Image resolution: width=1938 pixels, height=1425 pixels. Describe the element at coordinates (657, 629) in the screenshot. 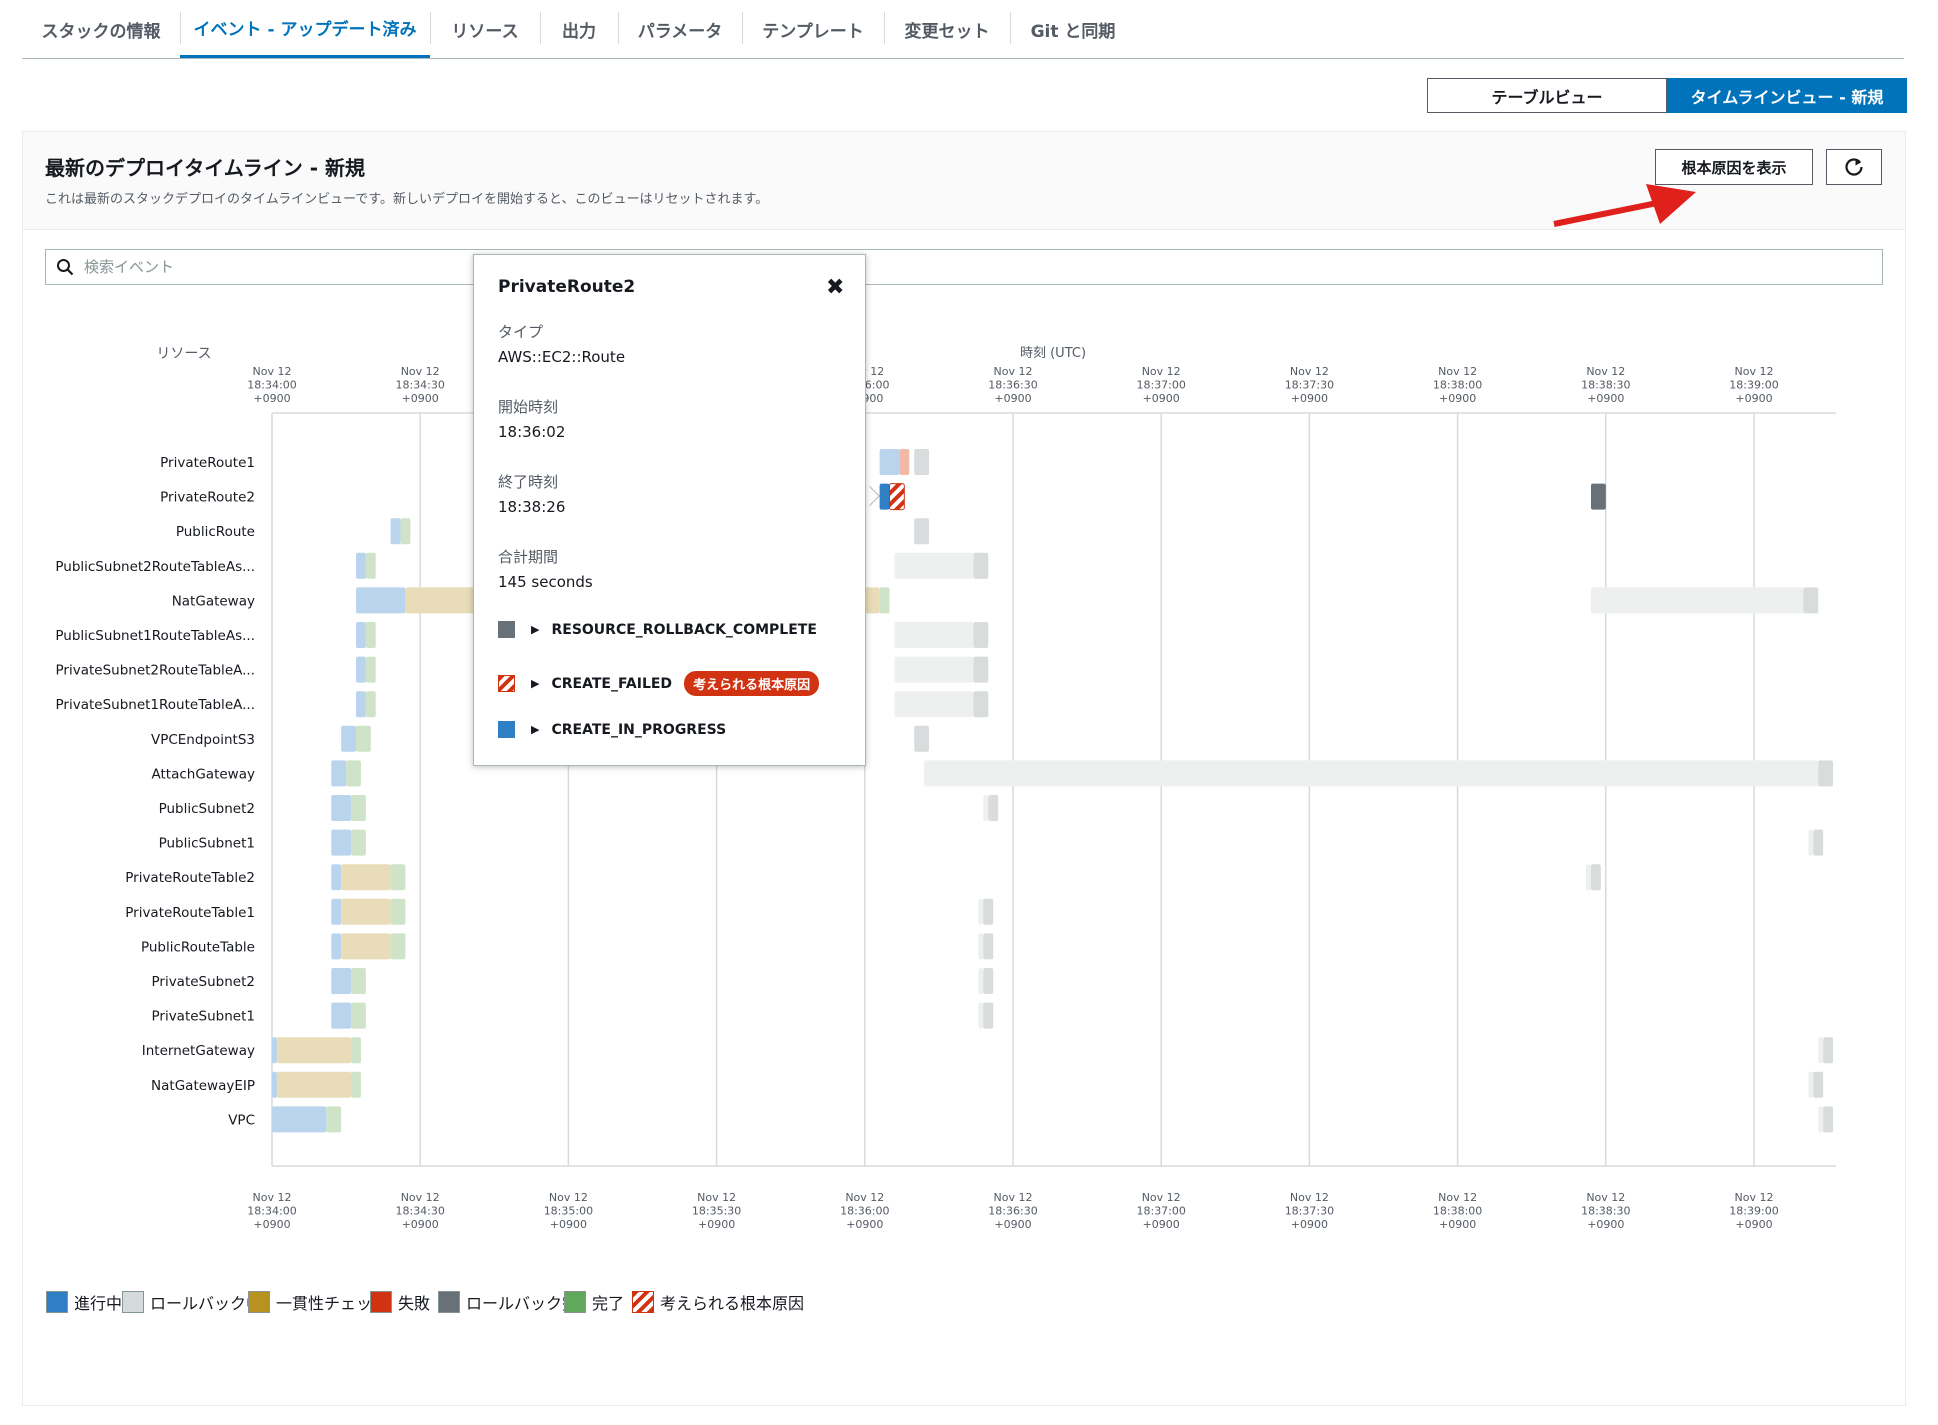

I see `popover-status-row: ▶ RESOURCE_ROLLBACK_COMPLETE` at that location.